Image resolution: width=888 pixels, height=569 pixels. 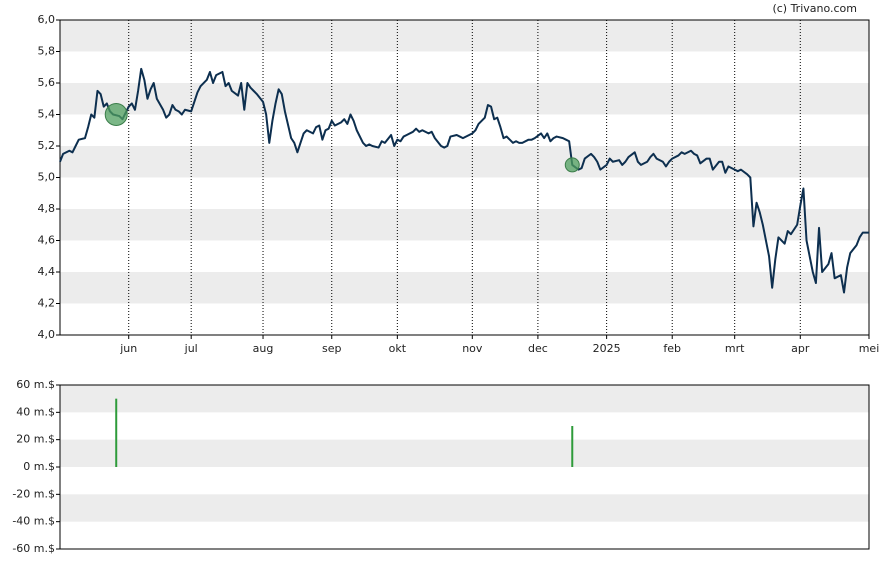 What do you see at coordinates (47, 240) in the screenshot?
I see `y-tick-label: 4,6` at bounding box center [47, 240].